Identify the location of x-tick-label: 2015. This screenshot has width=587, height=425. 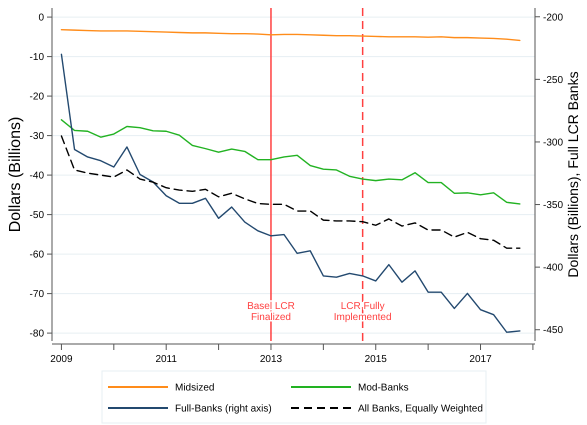
(376, 359).